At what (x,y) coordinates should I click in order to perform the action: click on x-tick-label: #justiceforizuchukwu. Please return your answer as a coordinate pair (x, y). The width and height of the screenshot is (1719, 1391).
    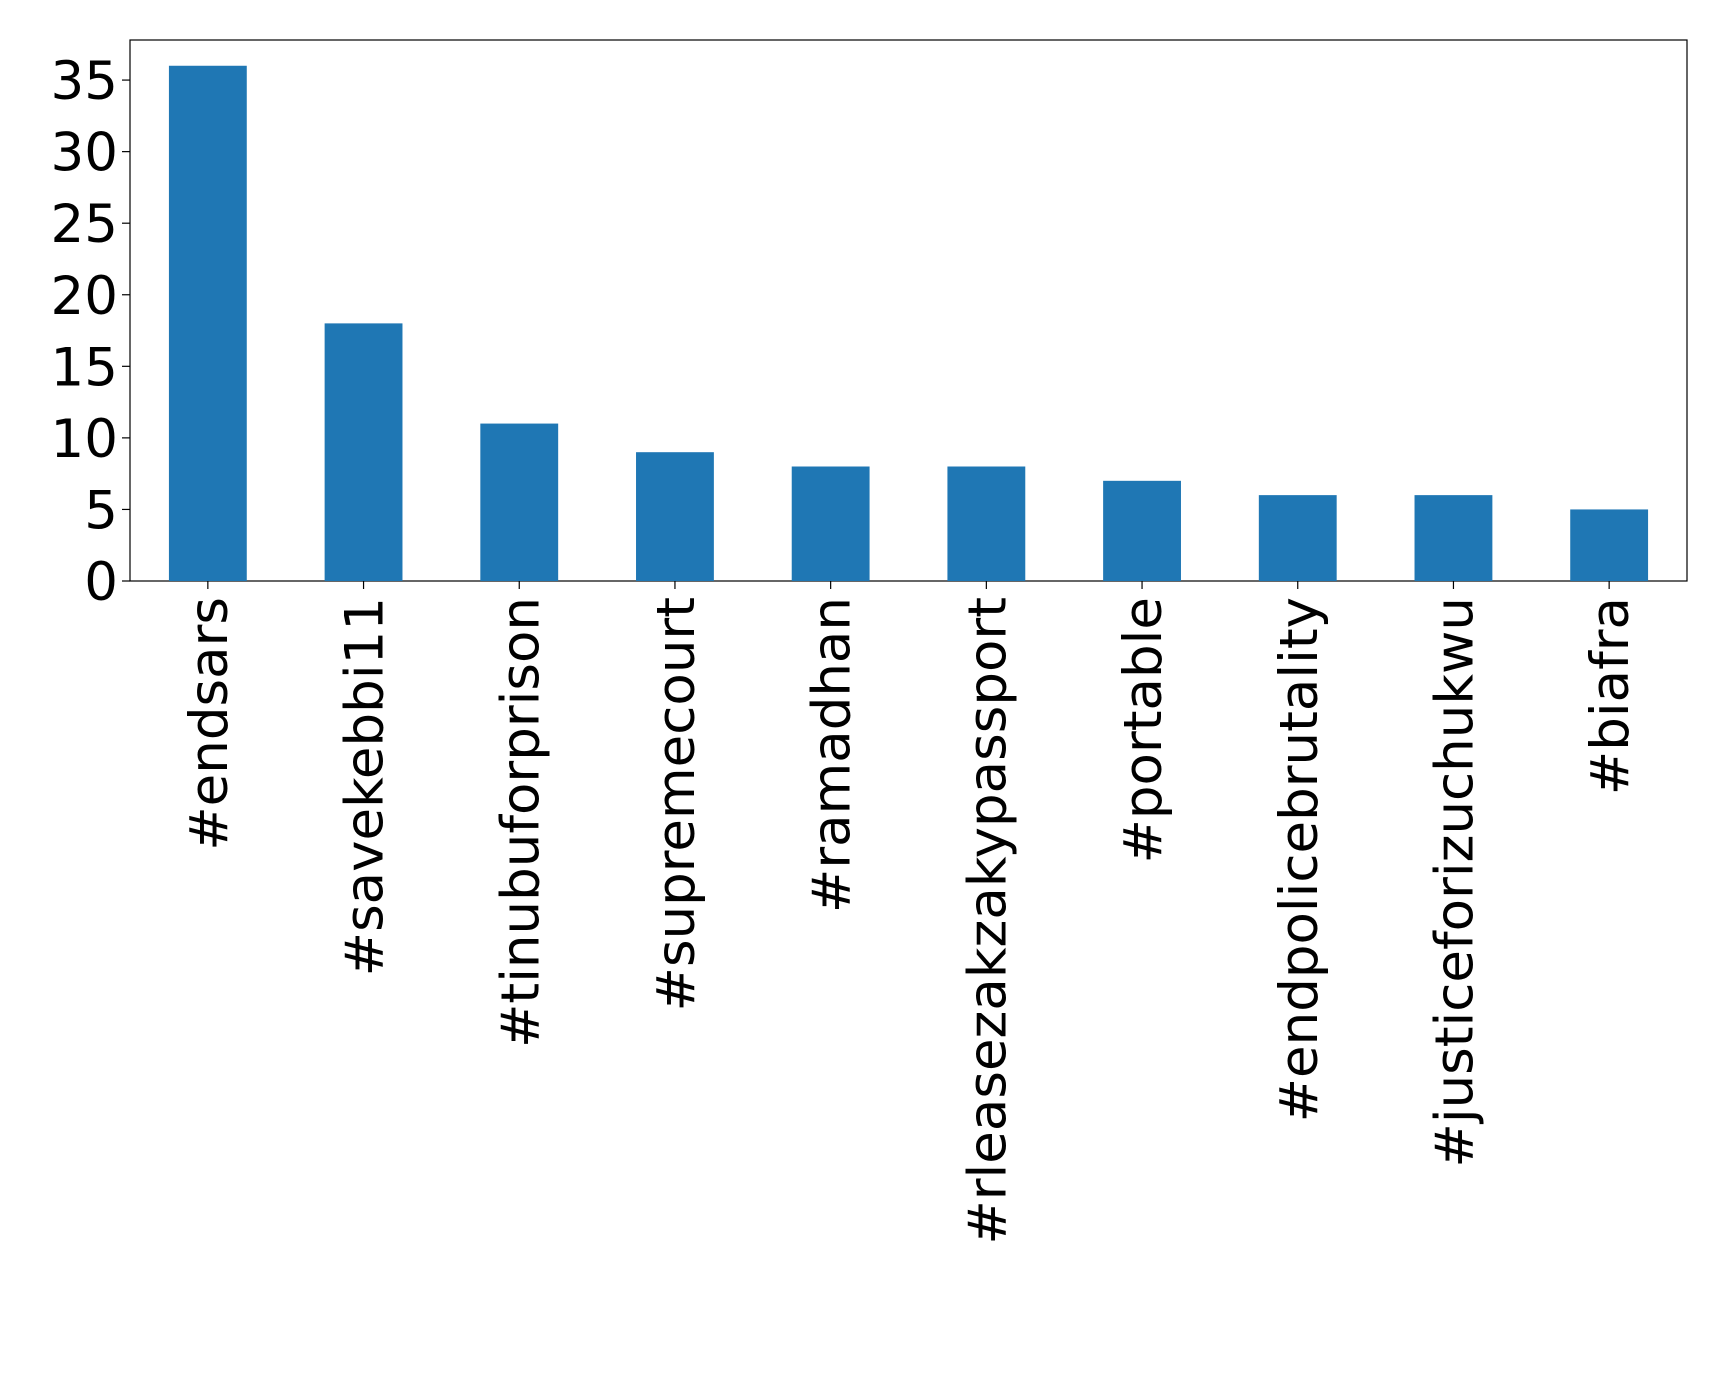
    Looking at the image, I should click on (1454, 882).